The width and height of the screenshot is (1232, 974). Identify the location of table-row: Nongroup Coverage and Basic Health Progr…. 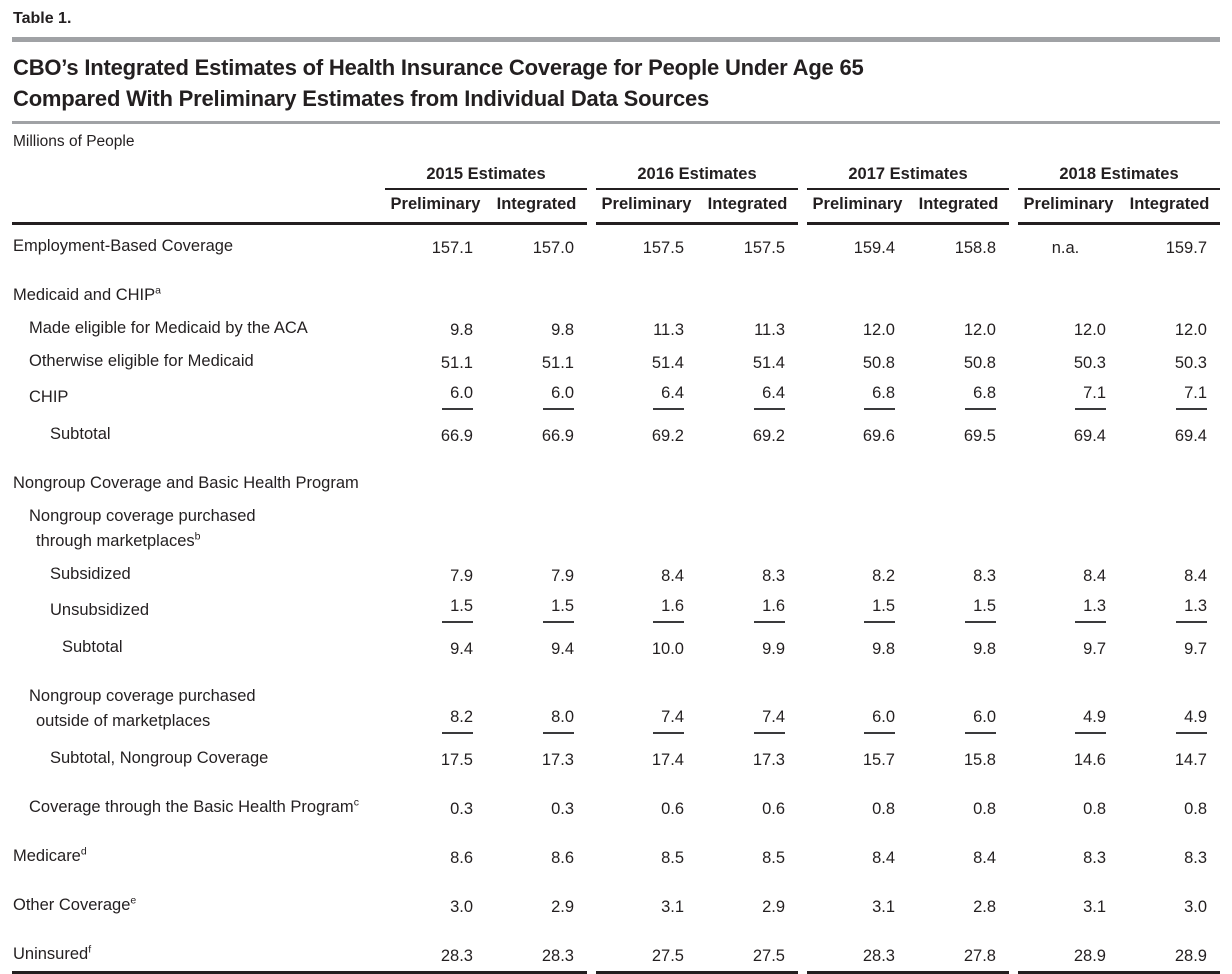
(616, 483).